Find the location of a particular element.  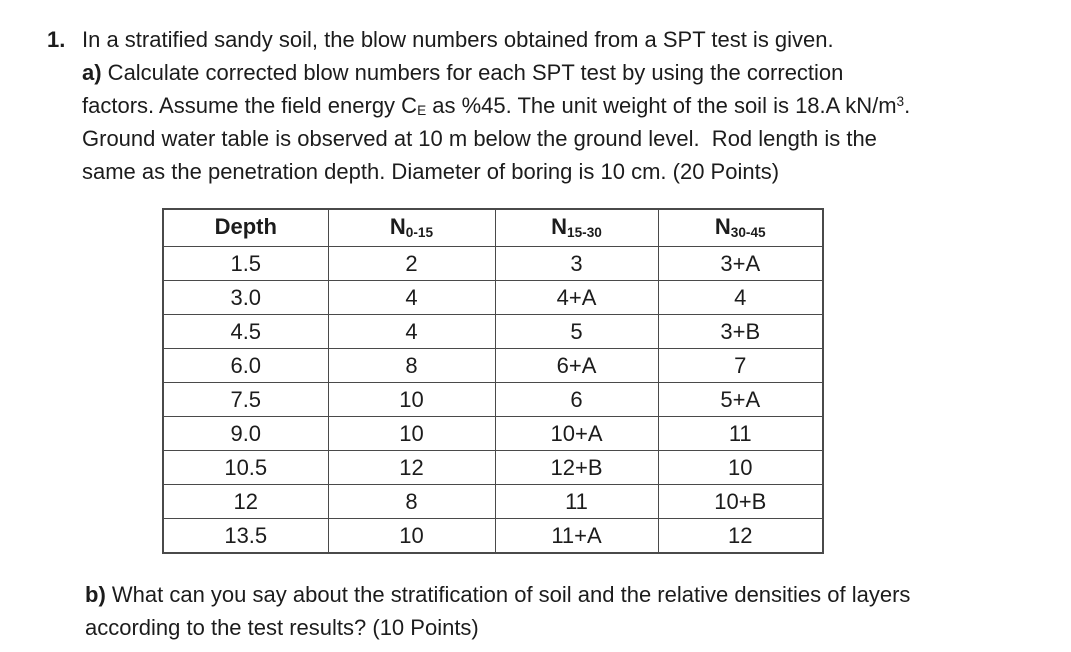

question-number: 1. is located at coordinates (56, 39).